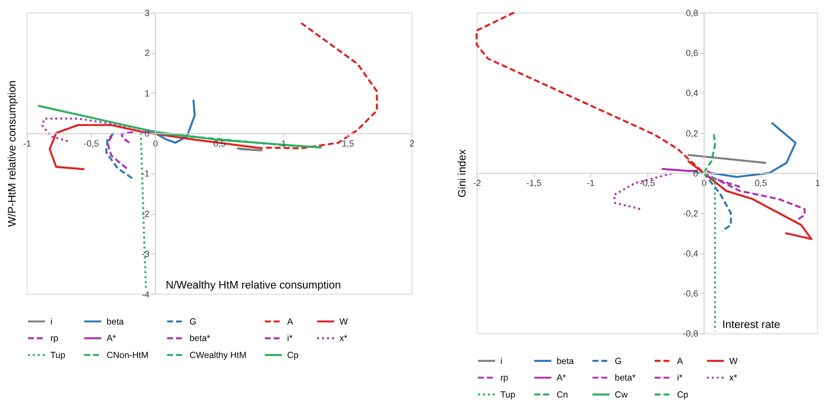 The image size is (826, 409). Describe the element at coordinates (146, 294) in the screenshot. I see `y-tick-label: -4` at that location.